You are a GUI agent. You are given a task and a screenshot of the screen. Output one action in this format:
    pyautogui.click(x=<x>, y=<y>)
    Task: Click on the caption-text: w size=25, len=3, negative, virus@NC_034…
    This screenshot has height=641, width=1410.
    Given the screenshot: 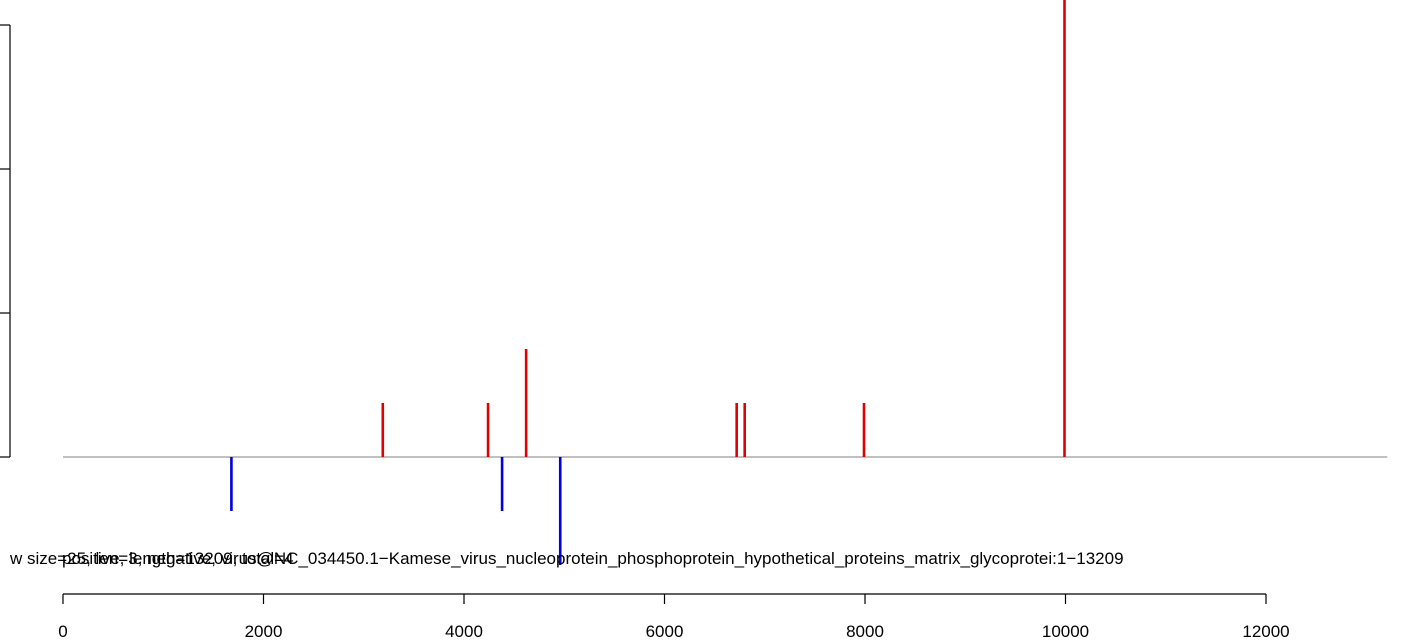 What is the action you would take?
    pyautogui.click(x=566, y=558)
    